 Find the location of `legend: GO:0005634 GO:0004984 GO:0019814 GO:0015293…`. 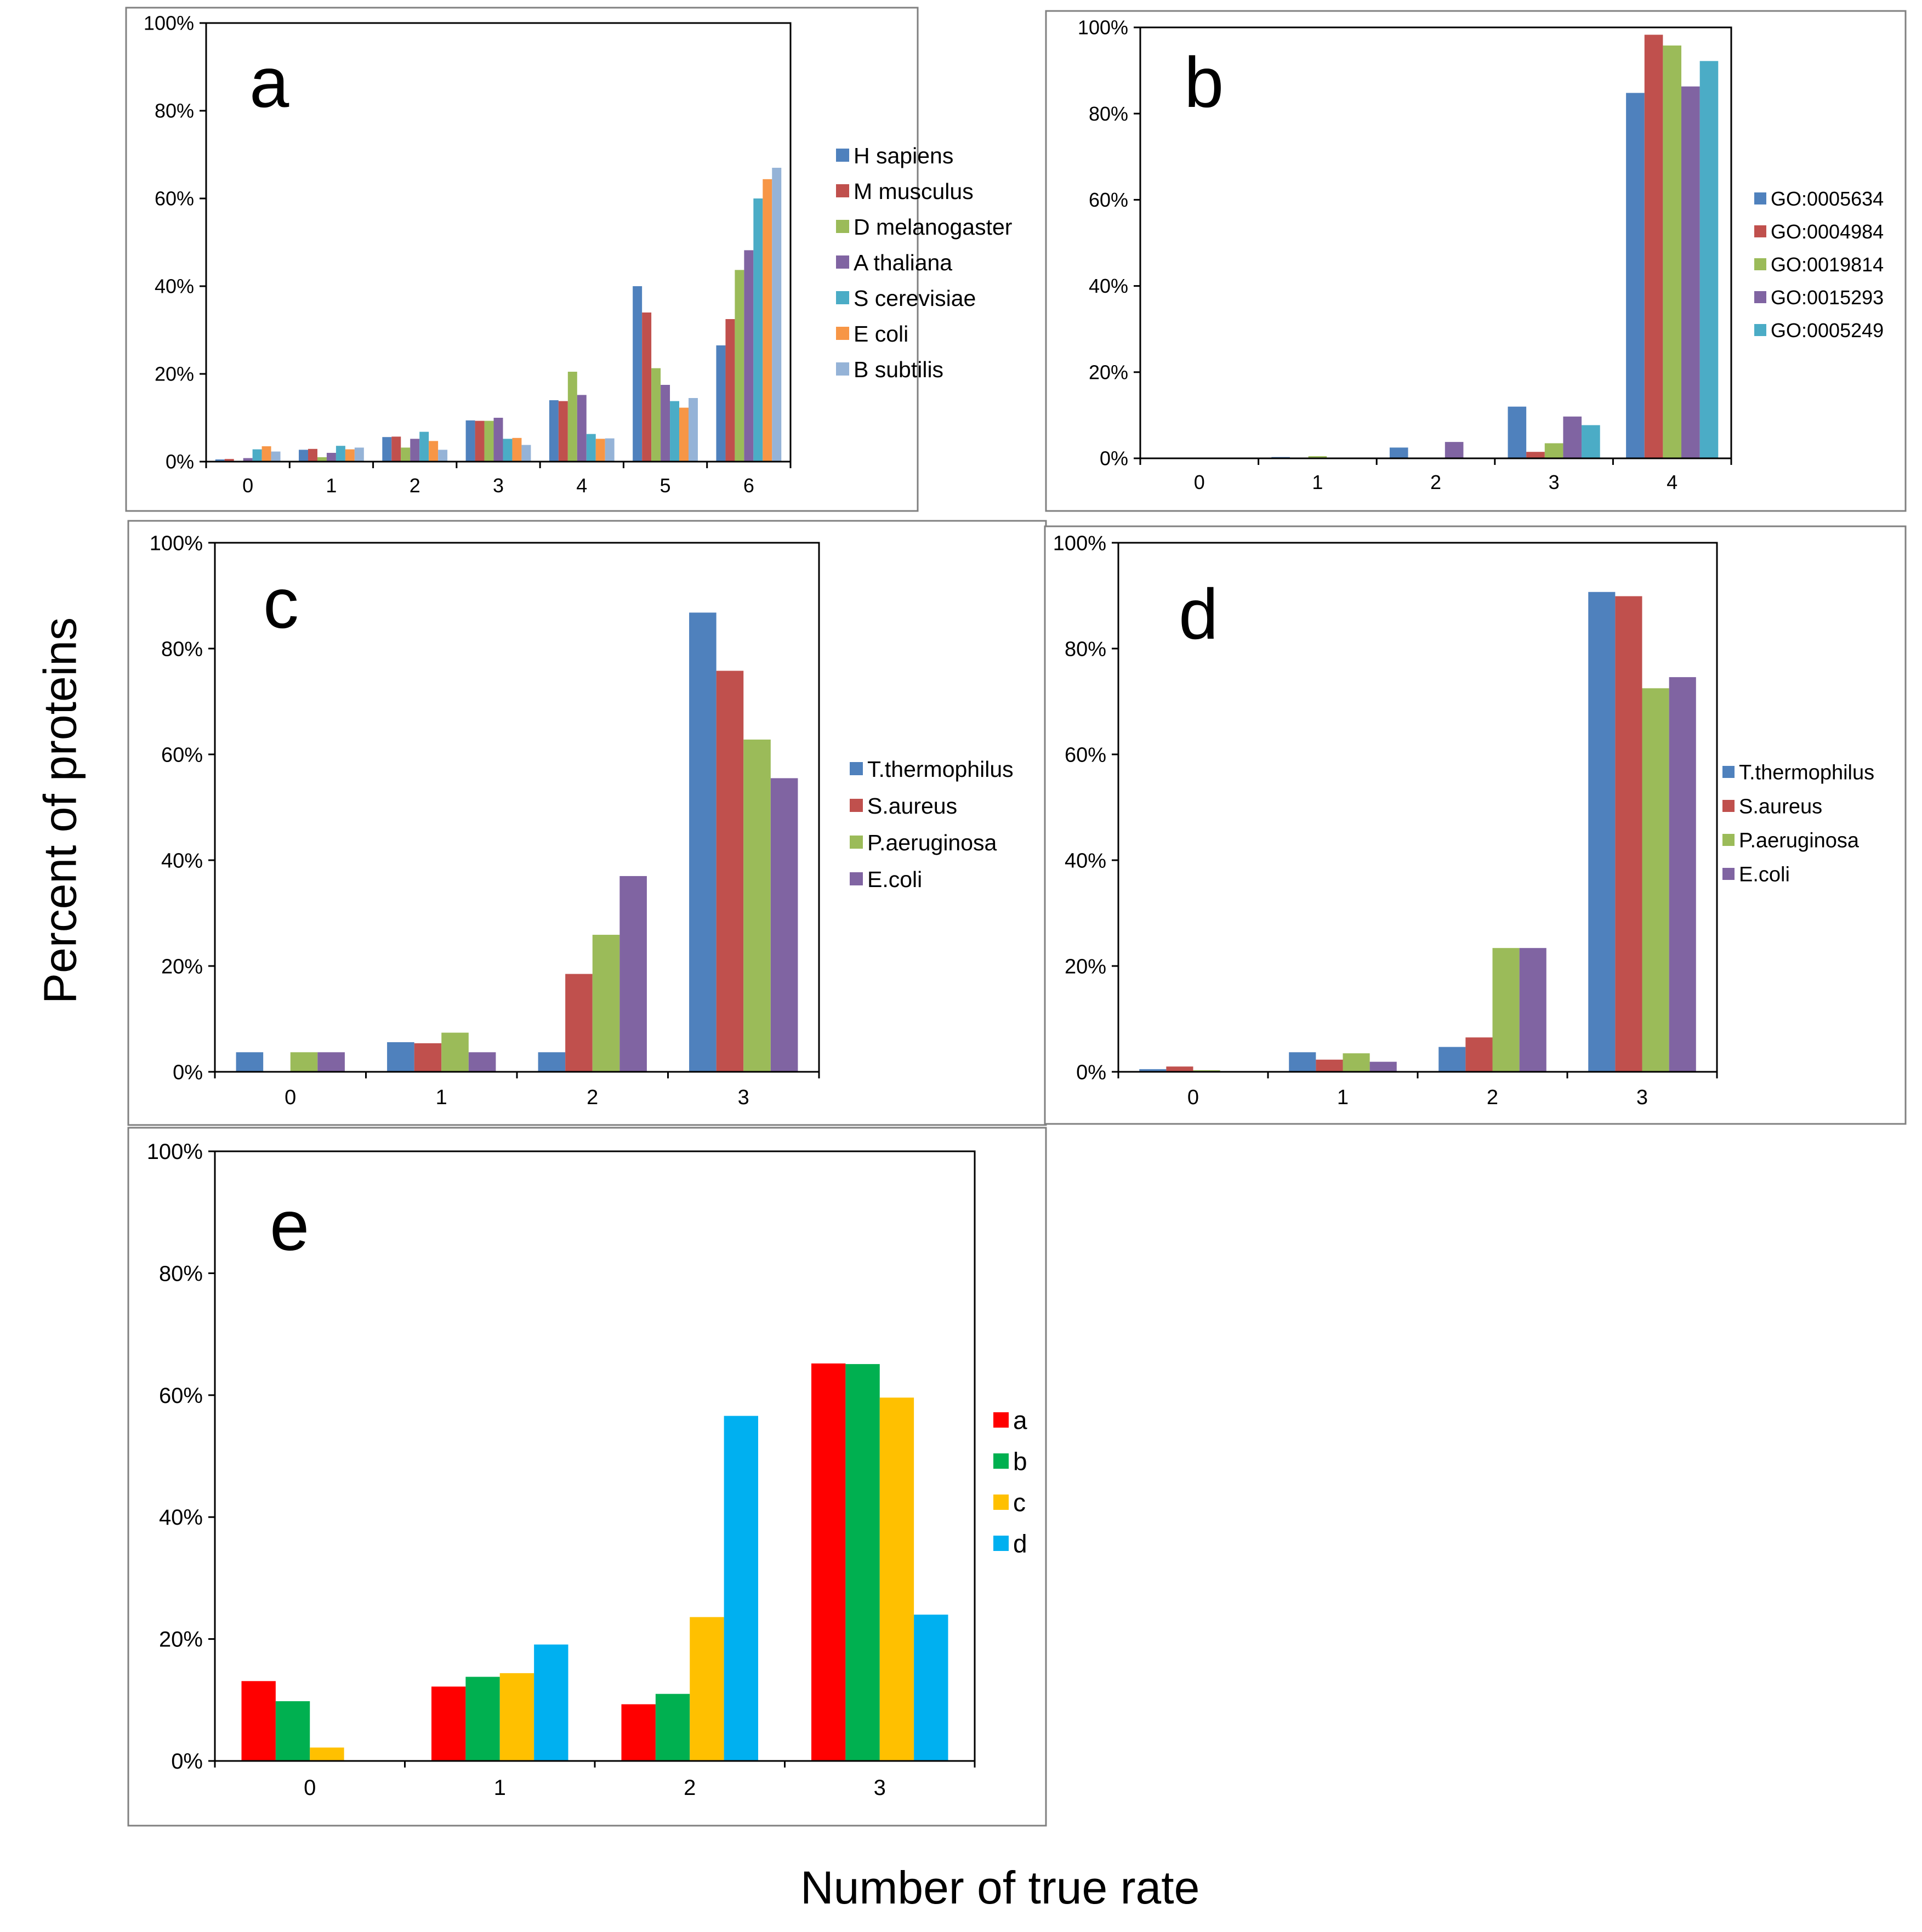

legend: GO:0005634 GO:0004984 GO:0019814 GO:0015293… is located at coordinates (1819, 264).